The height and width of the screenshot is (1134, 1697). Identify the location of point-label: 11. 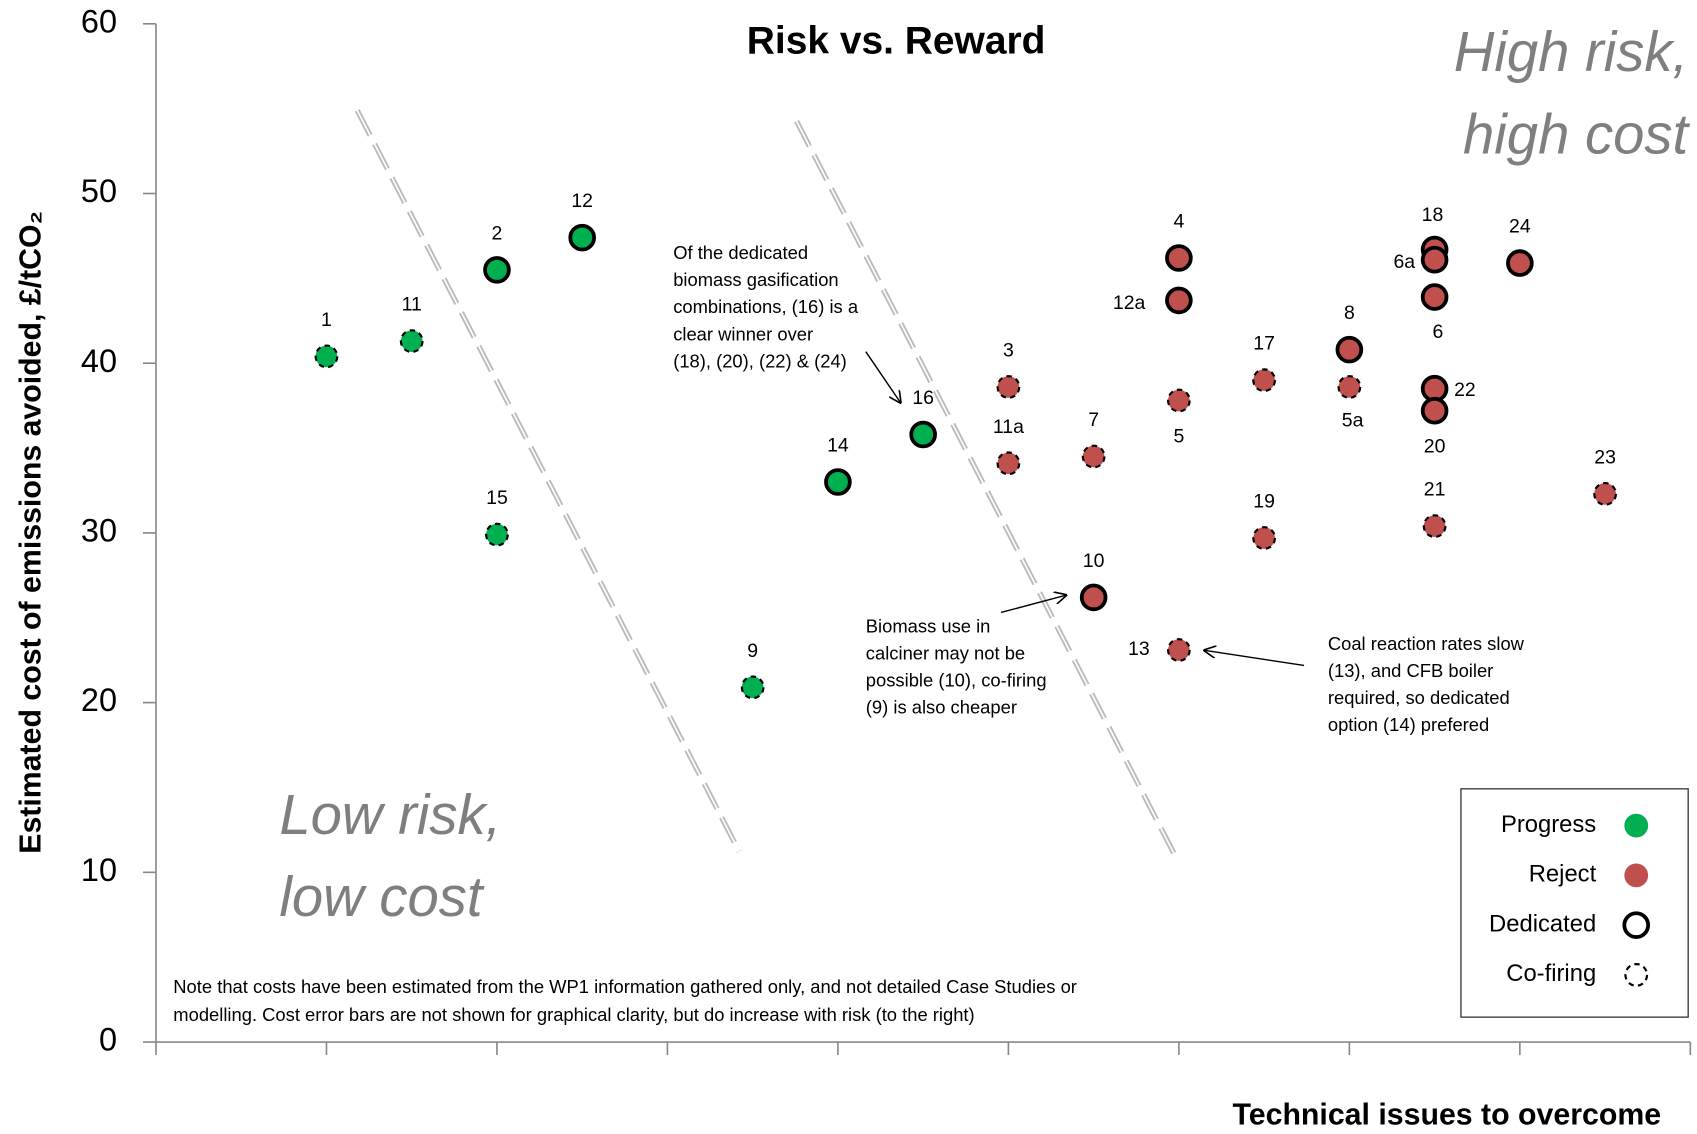
(412, 305).